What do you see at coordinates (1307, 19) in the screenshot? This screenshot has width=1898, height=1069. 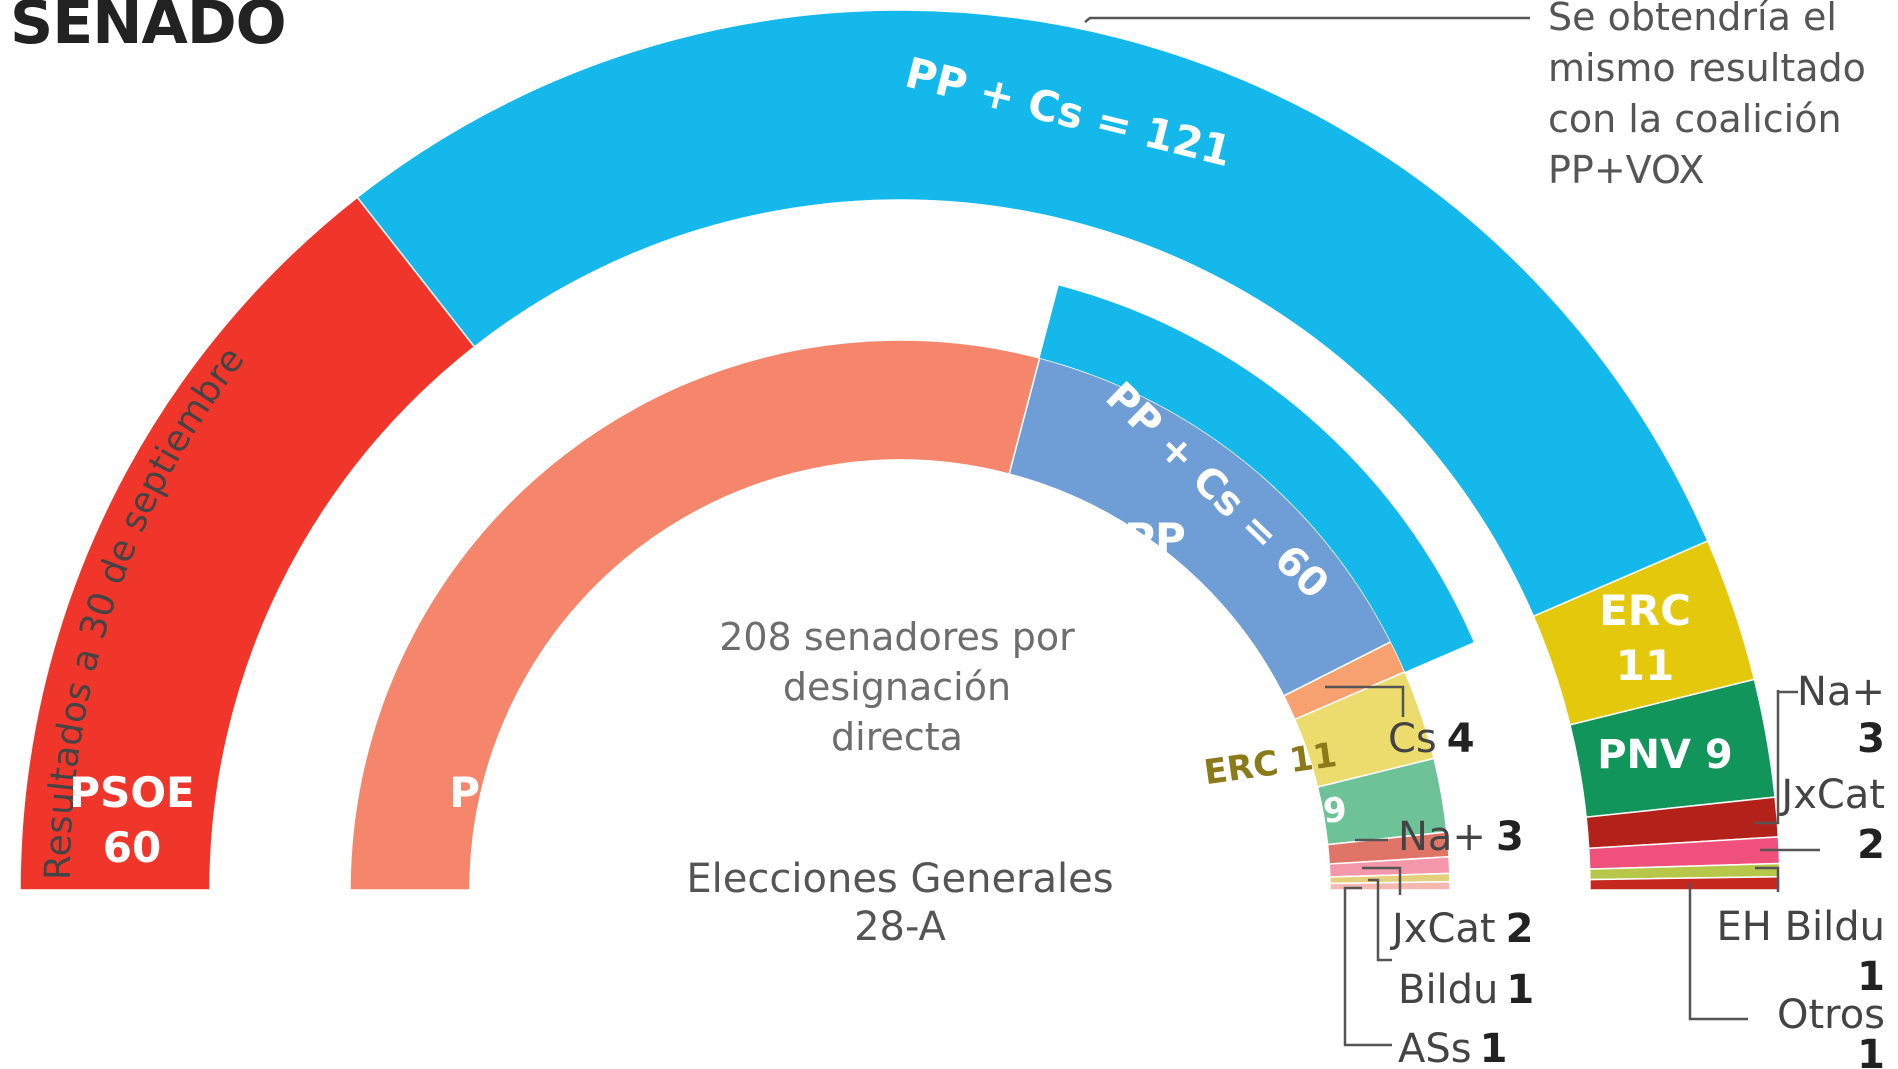 I see `note-leader-line` at bounding box center [1307, 19].